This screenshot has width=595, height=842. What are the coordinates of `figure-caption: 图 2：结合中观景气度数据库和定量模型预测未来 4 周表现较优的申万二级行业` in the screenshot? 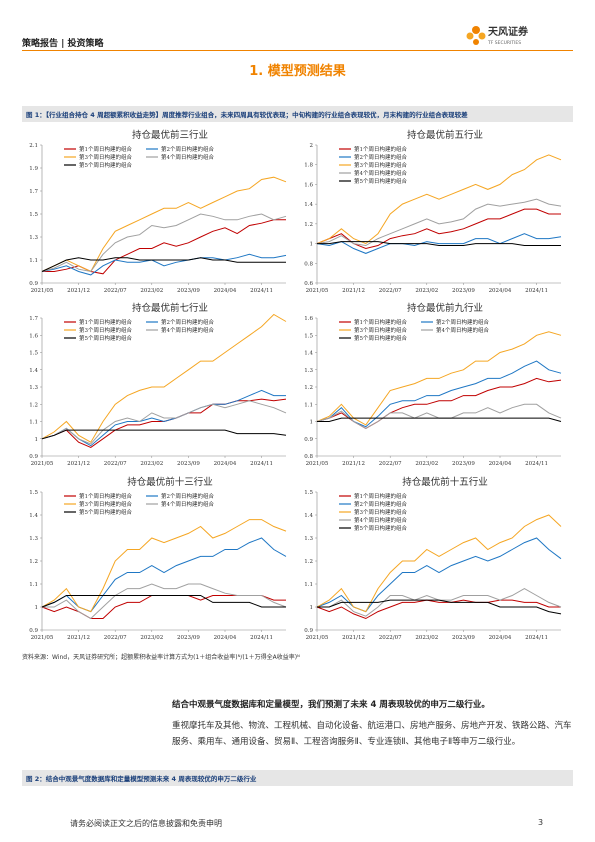 It's located at (297, 778).